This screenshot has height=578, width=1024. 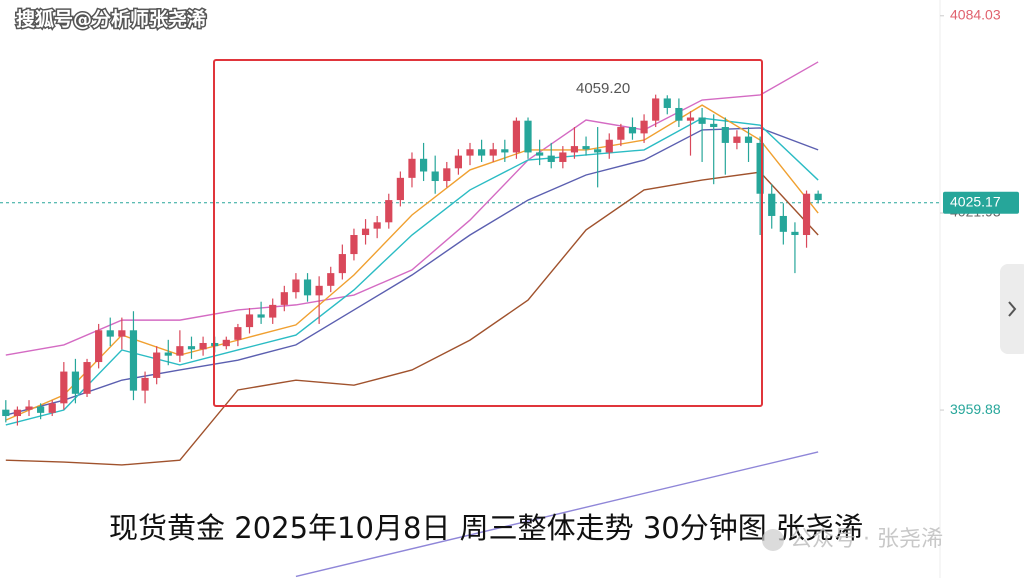 What do you see at coordinates (975, 14) in the screenshot?
I see `y-tick-label: 4084.03` at bounding box center [975, 14].